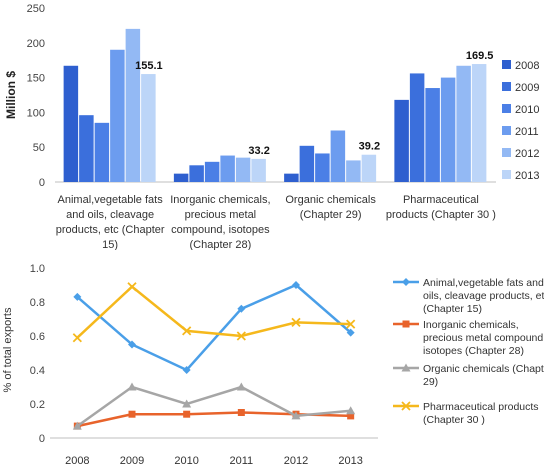  Describe the element at coordinates (527, 88) in the screenshot. I see `legend-label: 2009` at that location.